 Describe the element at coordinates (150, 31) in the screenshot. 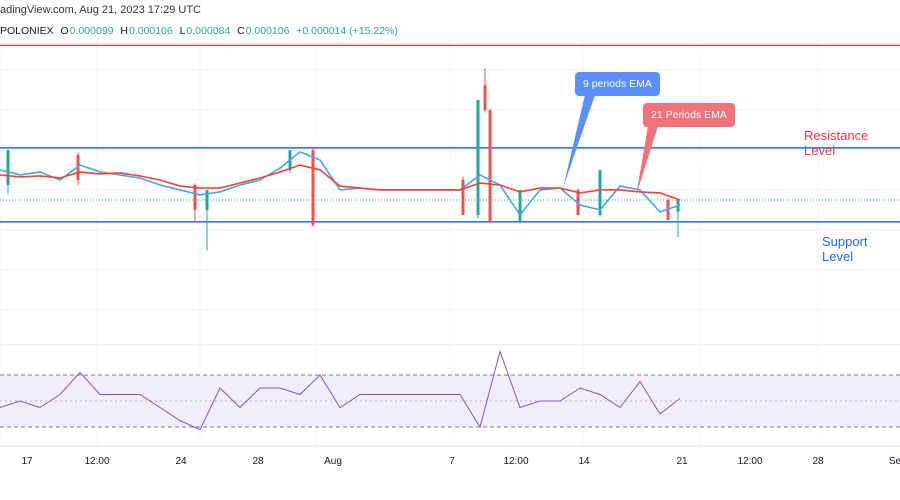

I see `high-value: 0.000106` at that location.